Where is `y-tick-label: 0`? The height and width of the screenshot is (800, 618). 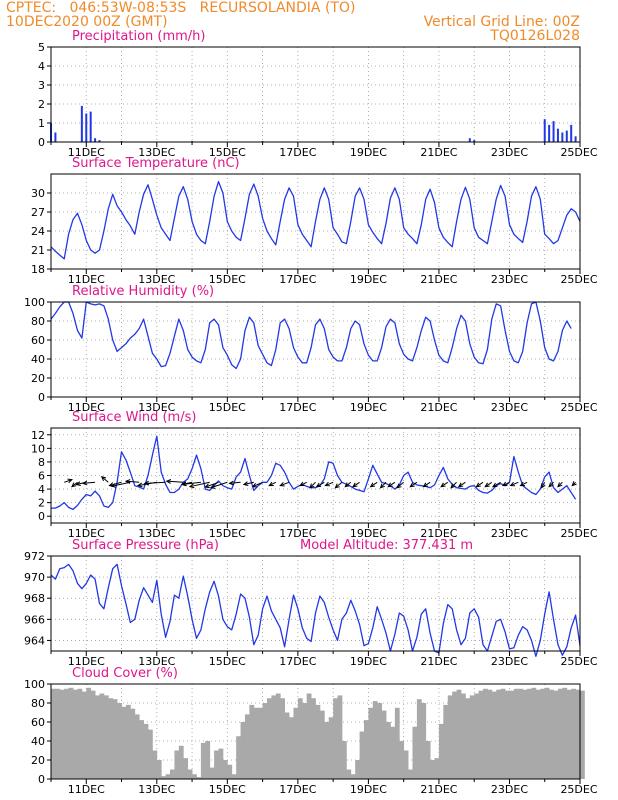
y-tick-label: 0 is located at coordinates (41, 142).